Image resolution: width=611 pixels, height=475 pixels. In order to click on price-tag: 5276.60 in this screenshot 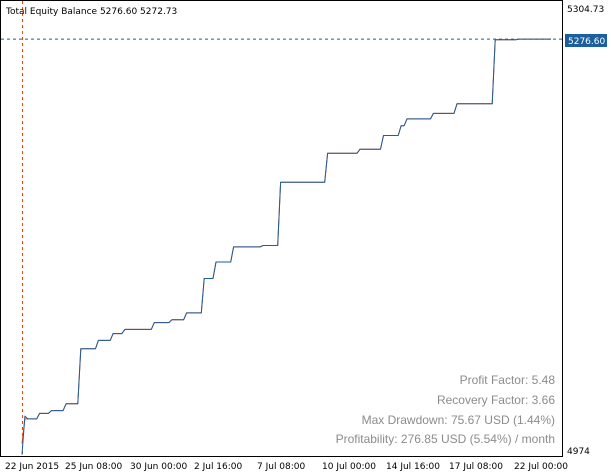, I will do `click(586, 40)`.